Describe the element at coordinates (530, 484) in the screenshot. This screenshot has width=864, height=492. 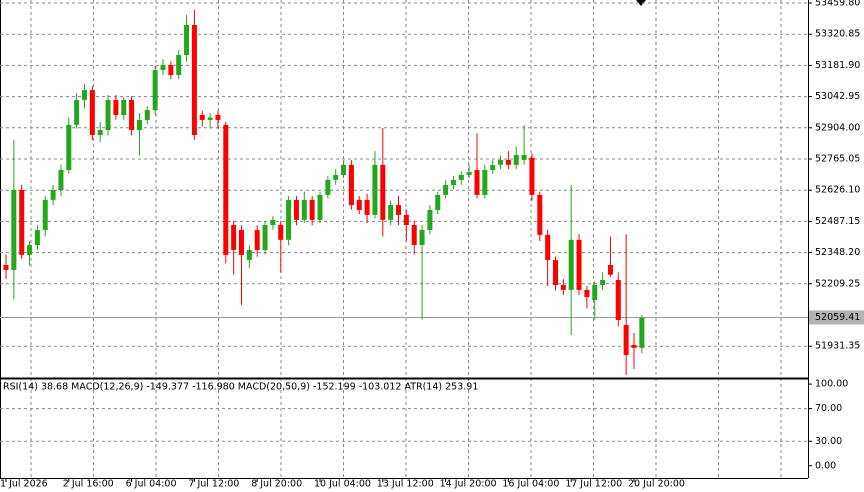
I see `x-tick-label: 16 Jul 04:00` at that location.